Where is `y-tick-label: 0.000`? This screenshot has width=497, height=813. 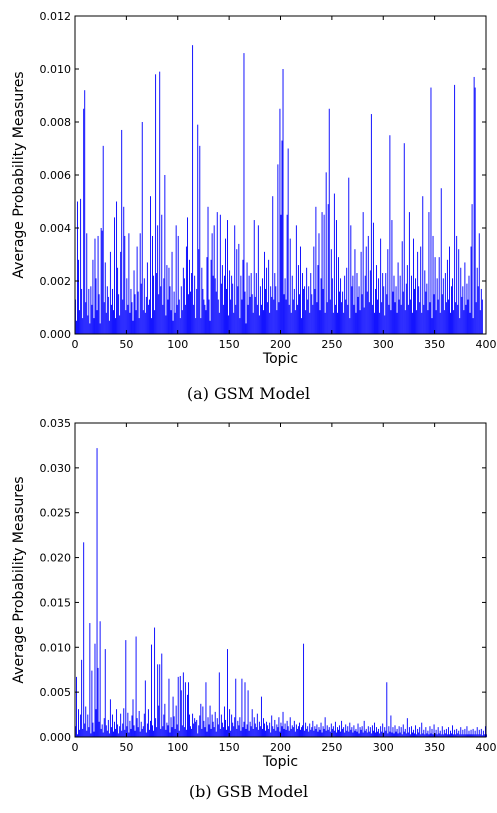 y-tick-label: 0.000 is located at coordinates (56, 334).